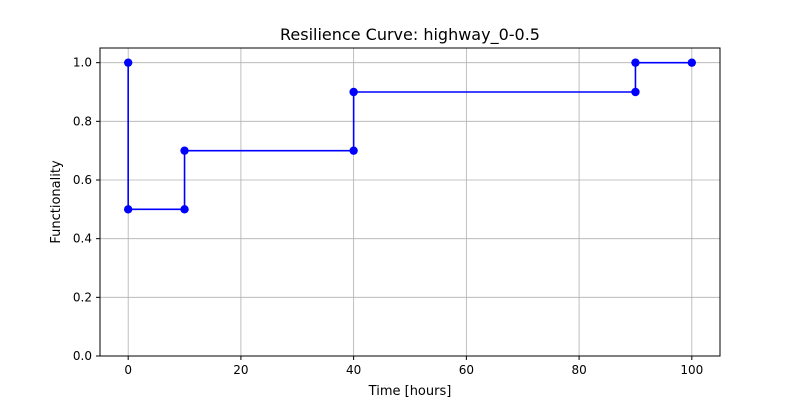 This screenshot has width=800, height=400. Describe the element at coordinates (82, 121) in the screenshot. I see `y-tick-label: 0.8` at that location.